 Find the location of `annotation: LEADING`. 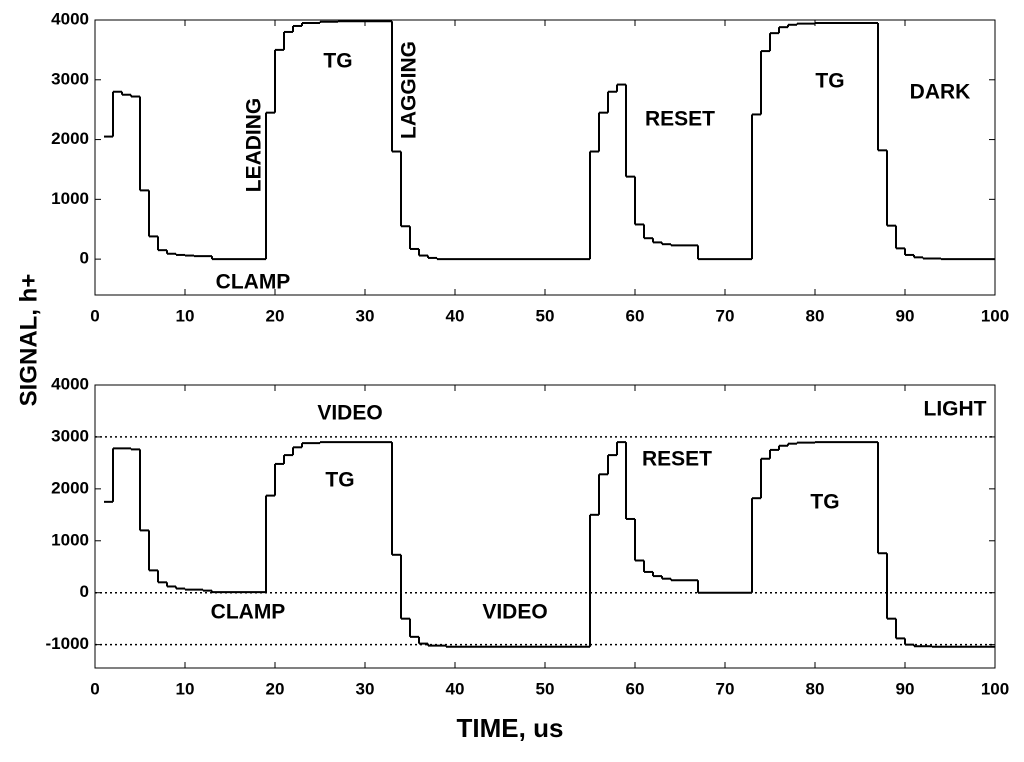

annotation: LEADING is located at coordinates (254, 145).